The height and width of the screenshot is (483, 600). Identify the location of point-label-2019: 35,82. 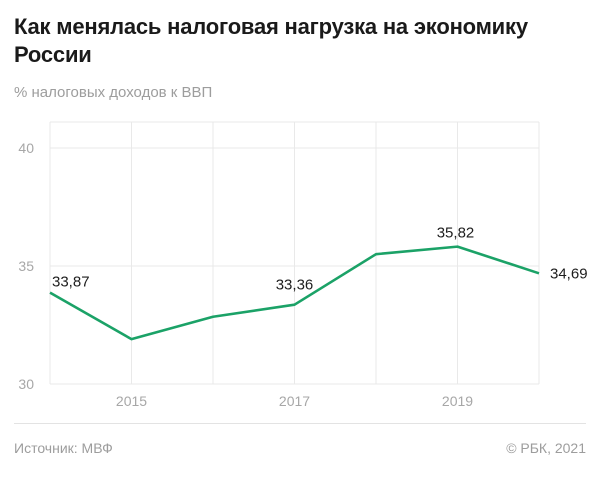
(456, 233).